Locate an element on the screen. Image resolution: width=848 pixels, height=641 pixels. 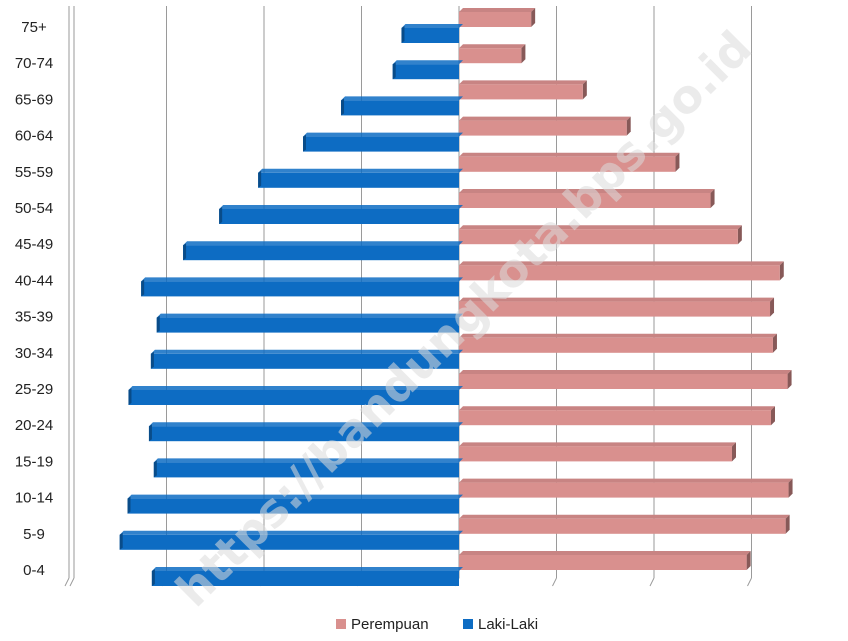
tick-label: 0-4 is located at coordinates (34, 570).